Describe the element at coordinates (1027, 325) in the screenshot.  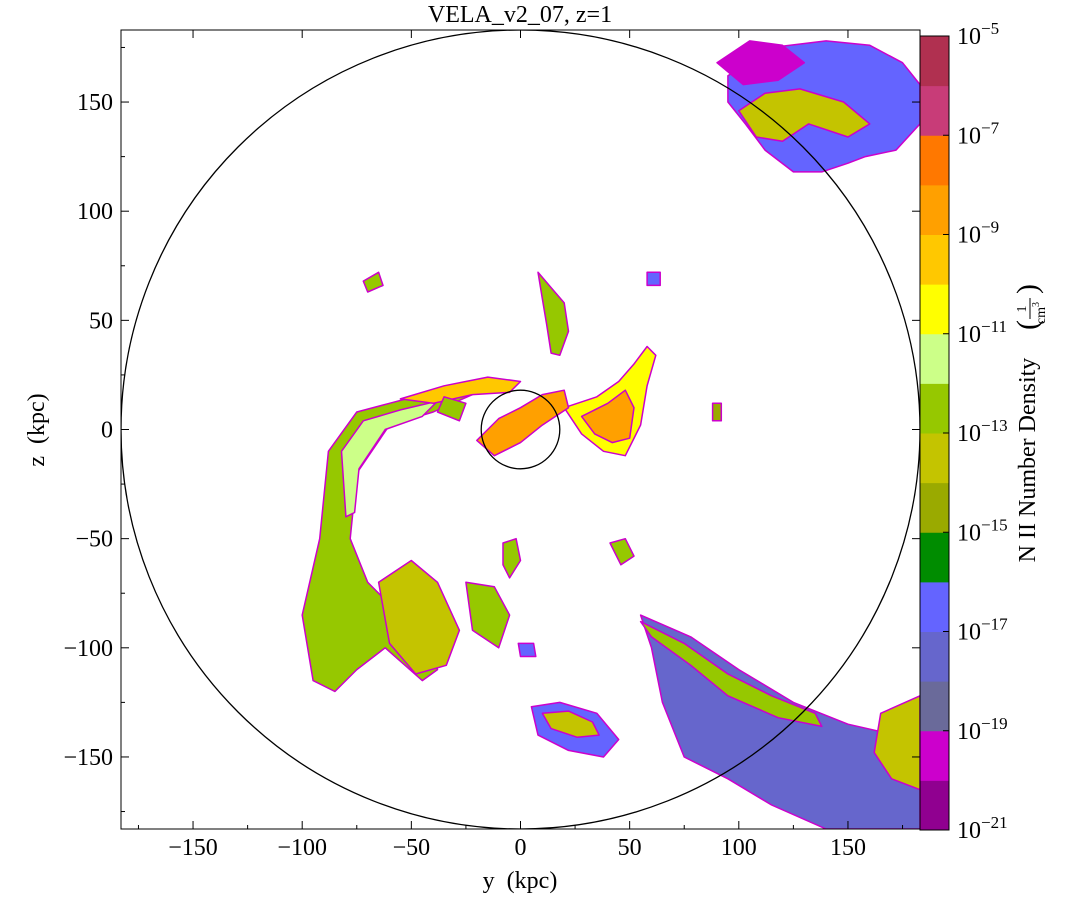
I see `colorbar-unit-open: (` at that location.